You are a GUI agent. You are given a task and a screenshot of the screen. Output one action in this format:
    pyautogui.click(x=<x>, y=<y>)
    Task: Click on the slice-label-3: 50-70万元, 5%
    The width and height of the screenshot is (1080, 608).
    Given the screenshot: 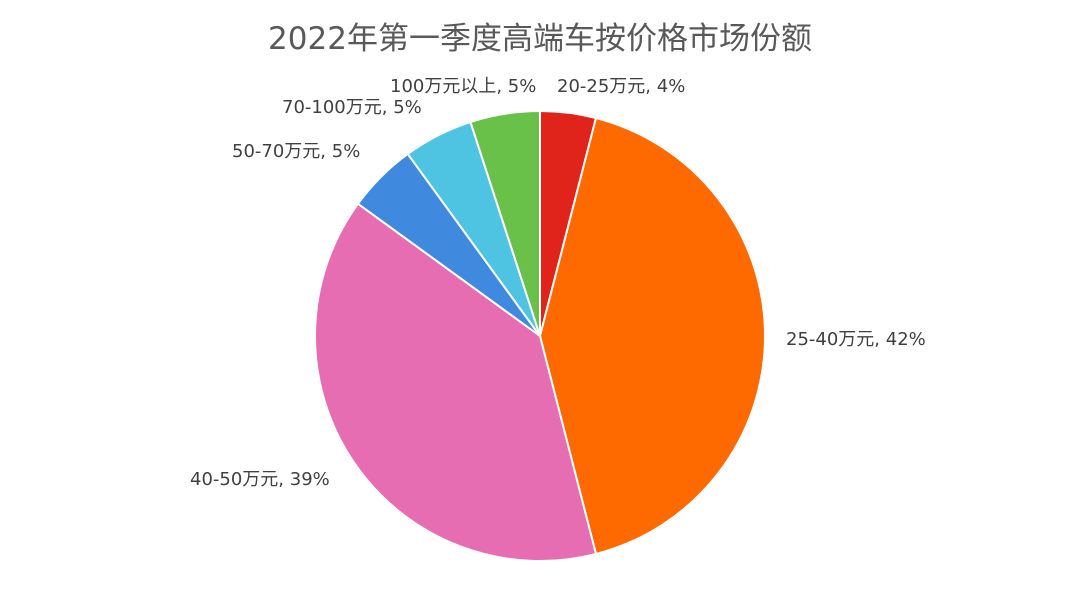 What is the action you would take?
    pyautogui.click(x=296, y=151)
    